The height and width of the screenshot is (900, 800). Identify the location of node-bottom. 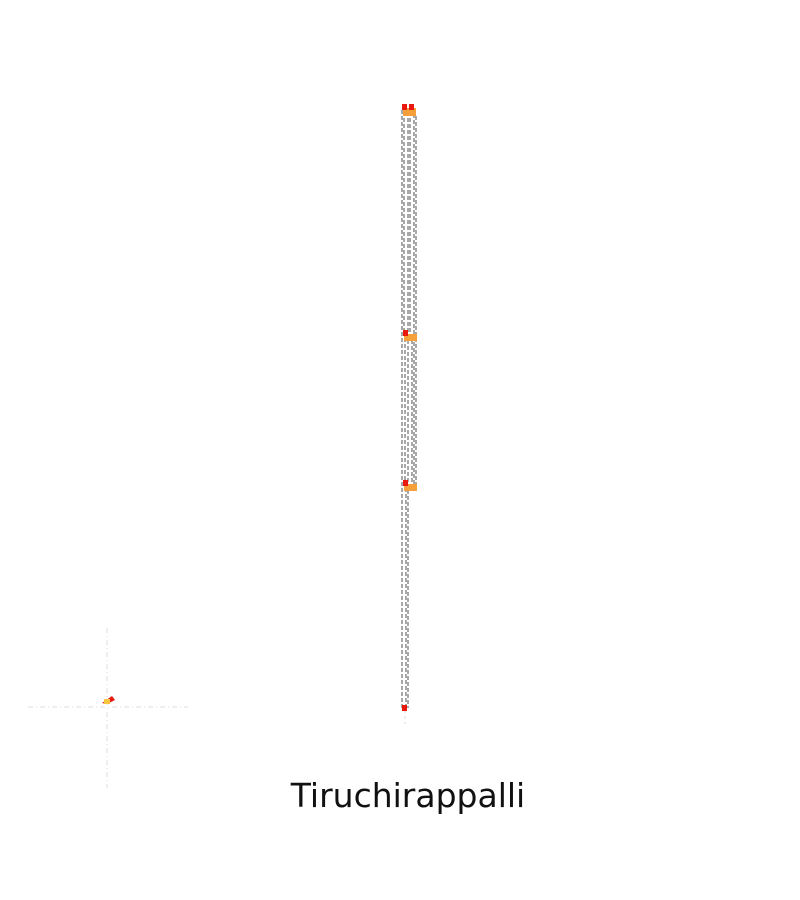
(404, 708).